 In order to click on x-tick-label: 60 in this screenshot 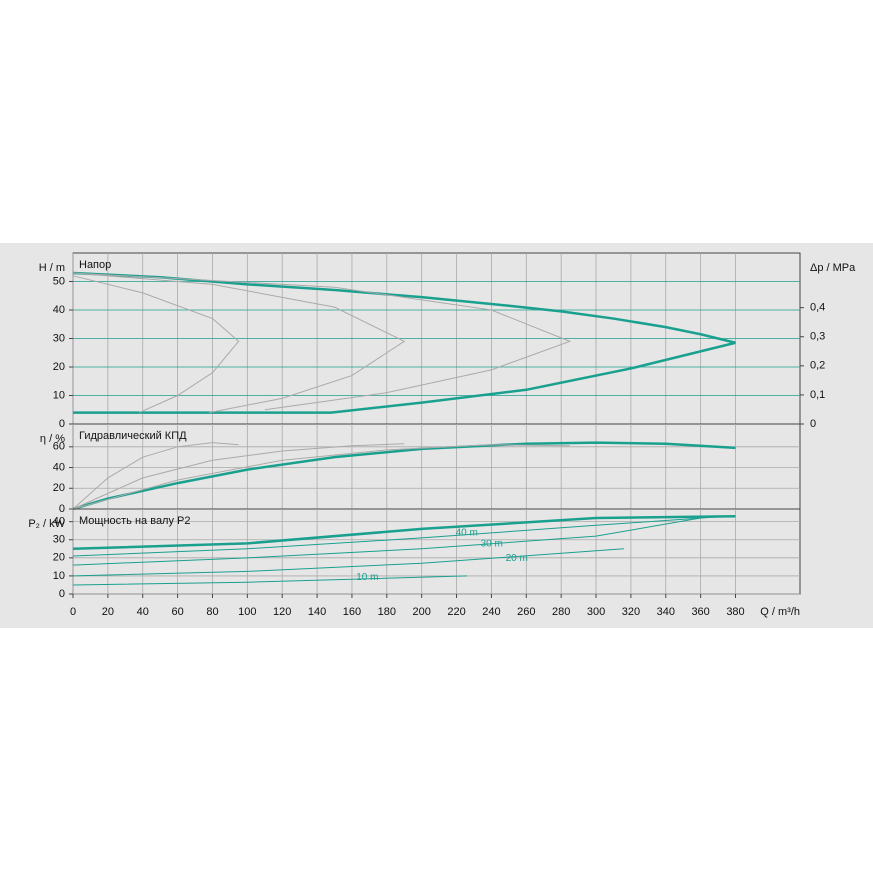, I will do `click(177, 612)`.